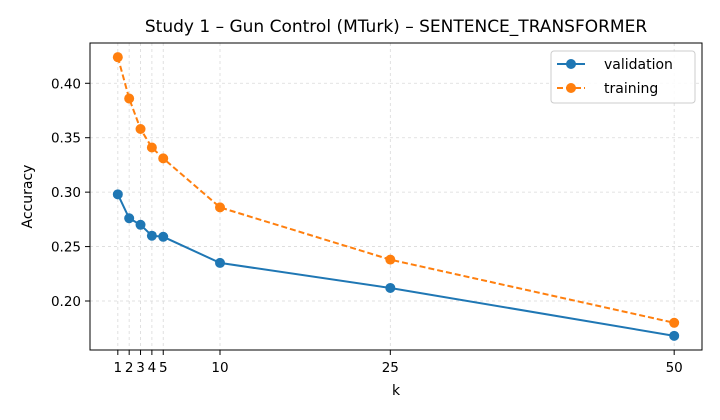 The width and height of the screenshot is (720, 420). Describe the element at coordinates (66, 84) in the screenshot. I see `y-tick-label: 0.40` at that location.